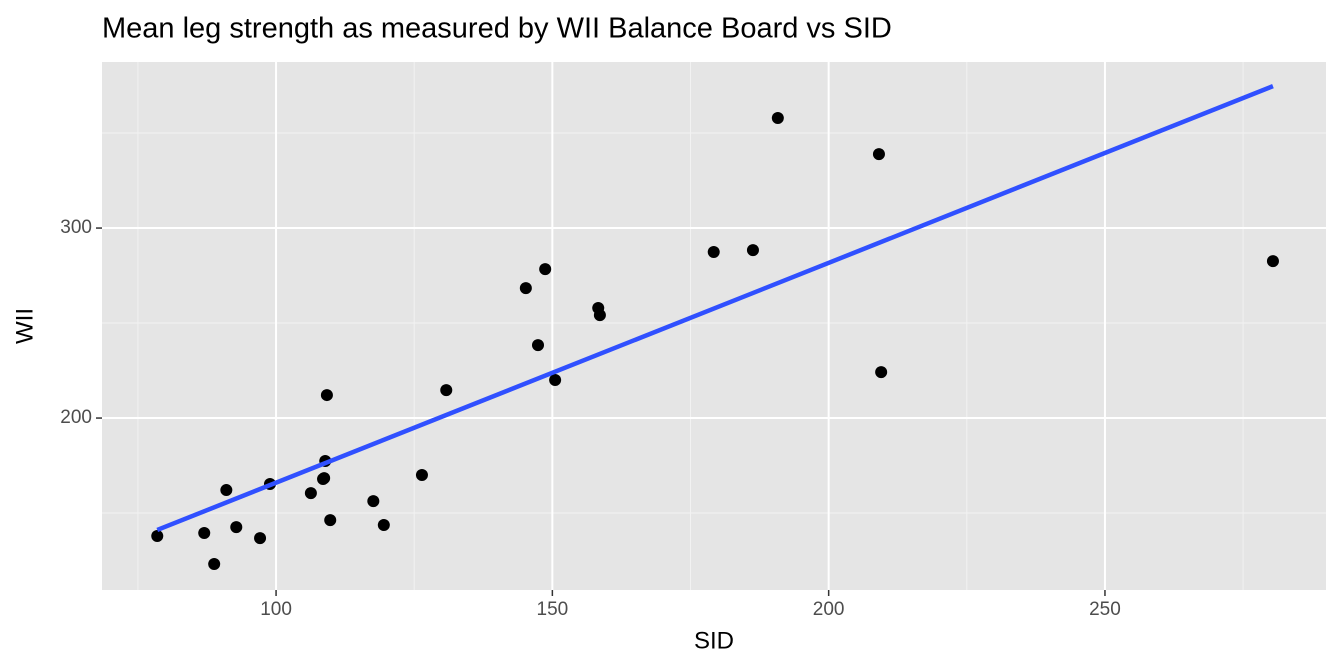 This screenshot has width=1344, height=672. Describe the element at coordinates (829, 609) in the screenshot. I see `x-tick-label: 200` at that location.